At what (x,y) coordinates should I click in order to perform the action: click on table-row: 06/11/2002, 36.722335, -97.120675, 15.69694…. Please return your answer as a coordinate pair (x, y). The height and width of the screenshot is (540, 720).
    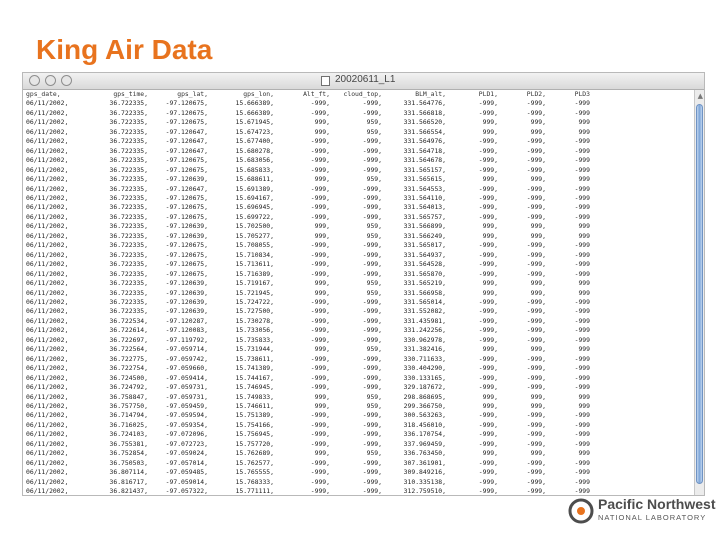
    Looking at the image, I should click on (306, 207).